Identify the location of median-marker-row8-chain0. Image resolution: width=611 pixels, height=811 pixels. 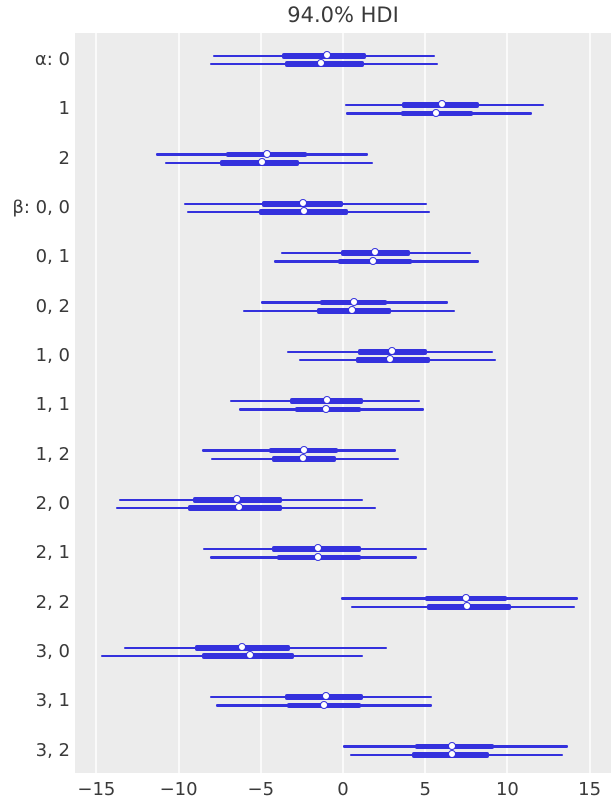
(304, 449).